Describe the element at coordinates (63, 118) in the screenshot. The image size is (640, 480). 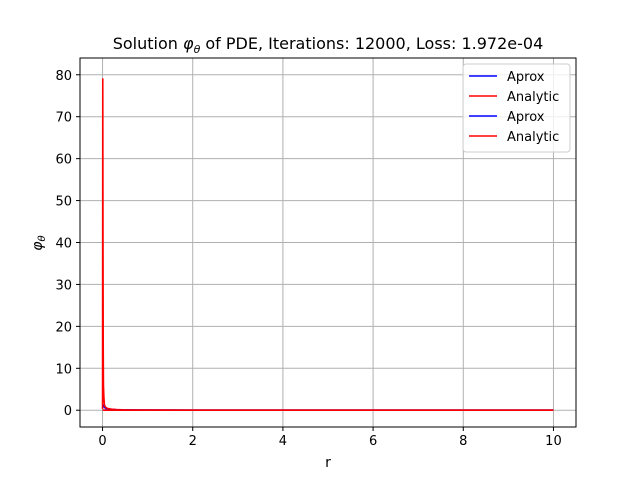
I see `y-tick-label: 70` at that location.